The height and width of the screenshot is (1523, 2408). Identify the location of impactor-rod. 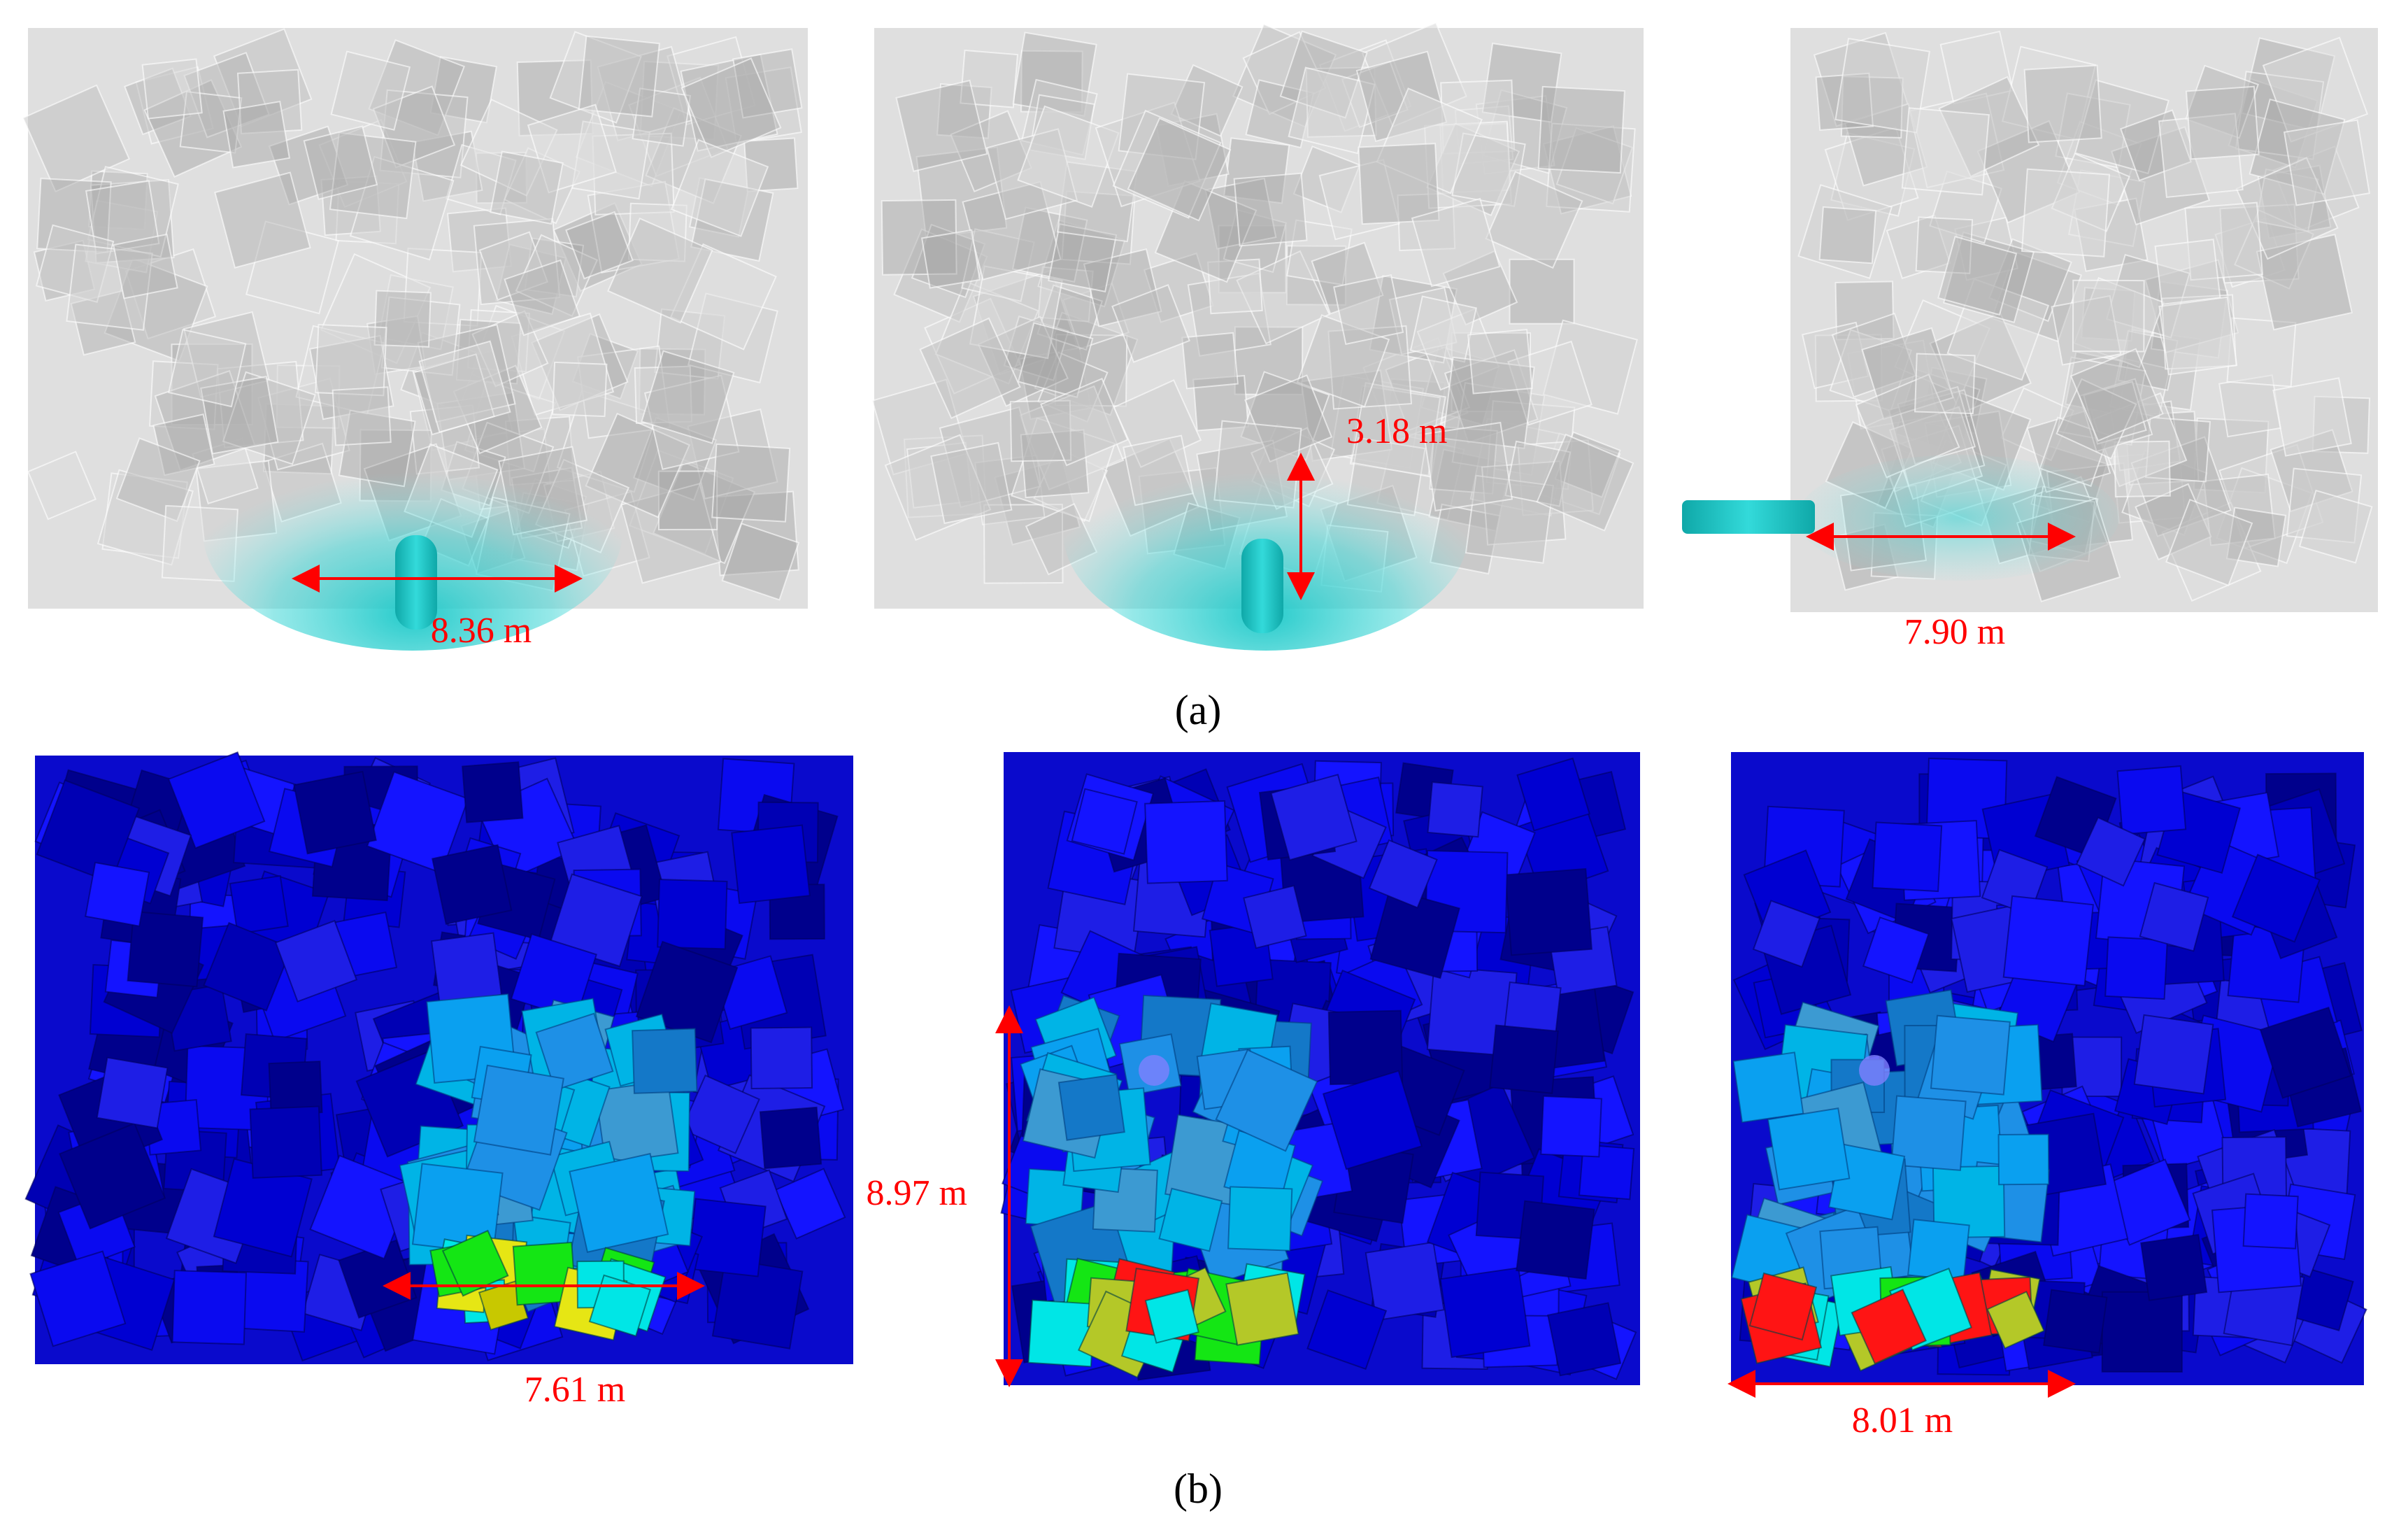
(1748, 517).